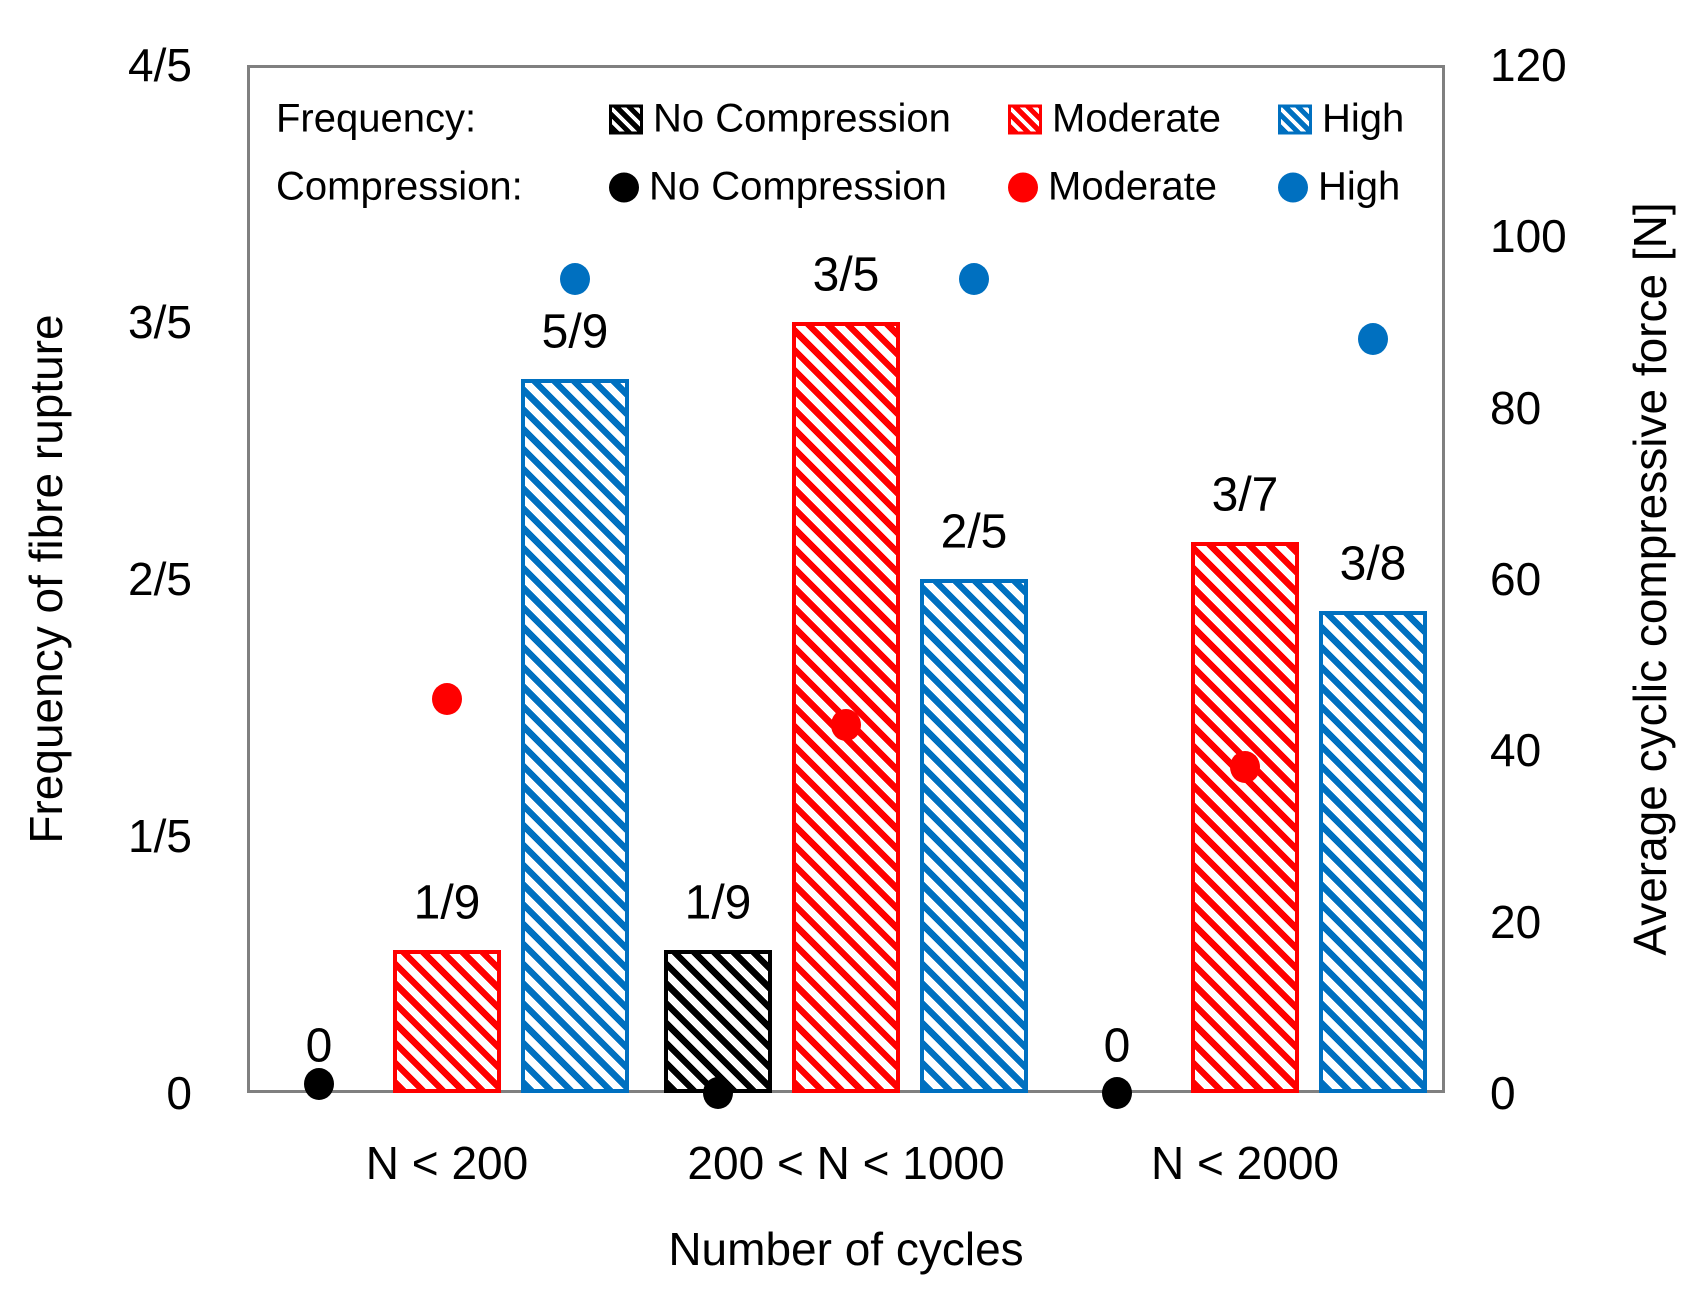 The image size is (1700, 1310). What do you see at coordinates (160, 836) in the screenshot?
I see `left-axis-tick-label: 1/5` at bounding box center [160, 836].